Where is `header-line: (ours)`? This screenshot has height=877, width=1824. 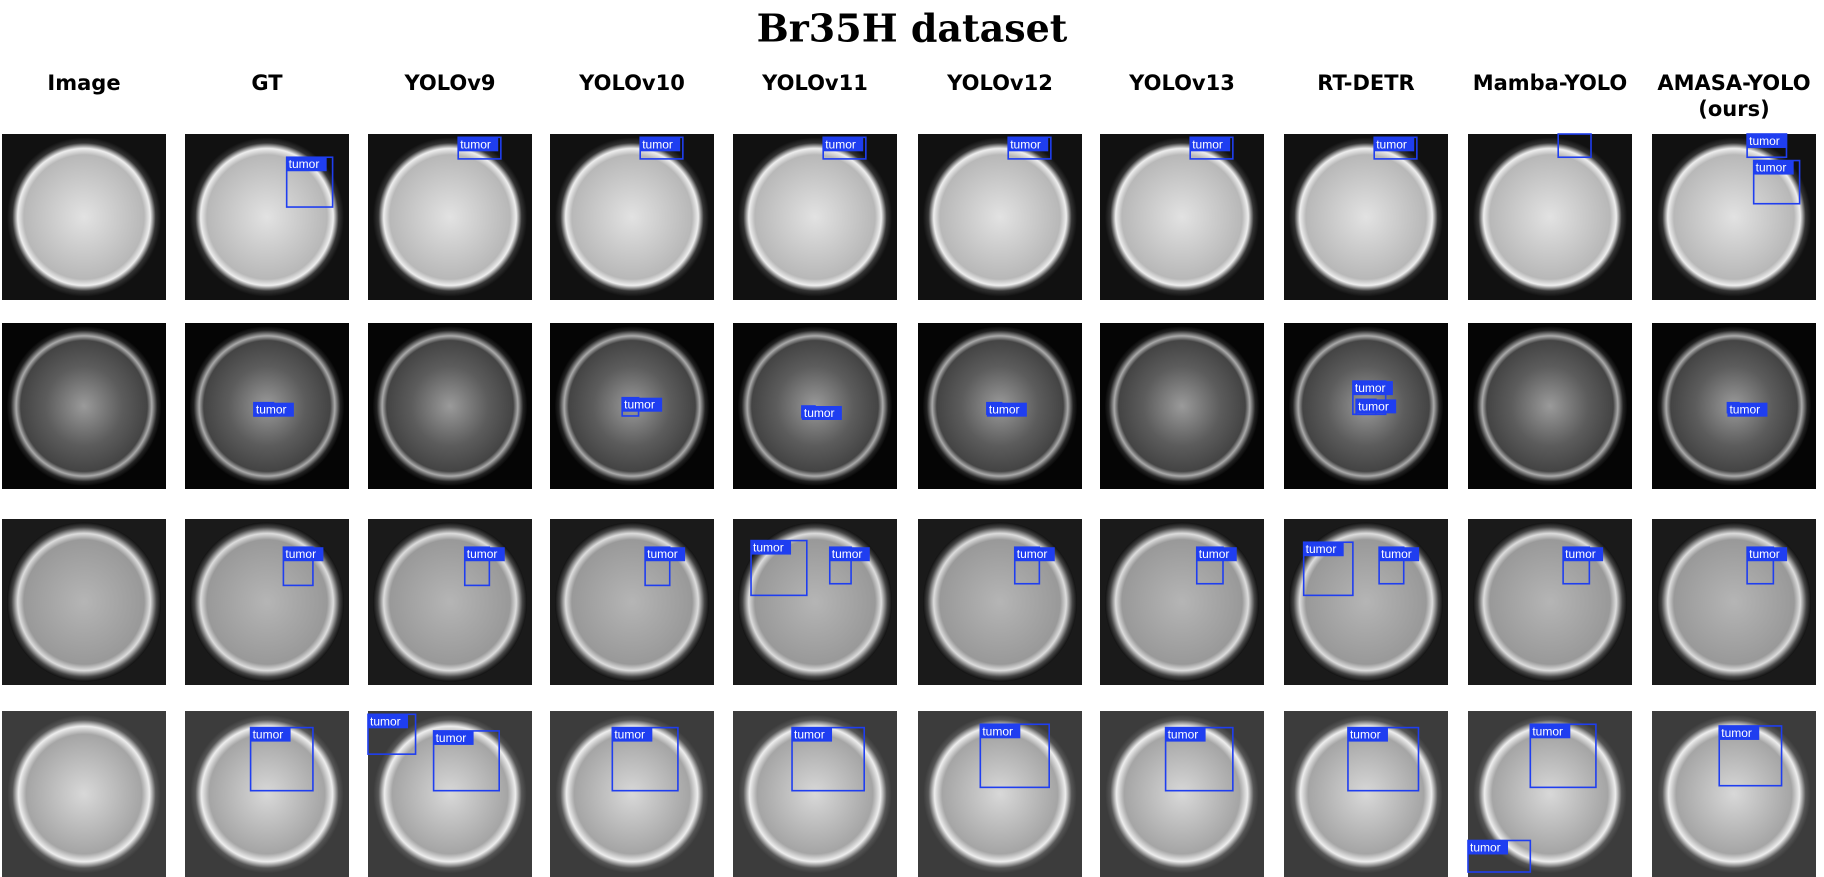
header-line: (ours) is located at coordinates (1733, 109).